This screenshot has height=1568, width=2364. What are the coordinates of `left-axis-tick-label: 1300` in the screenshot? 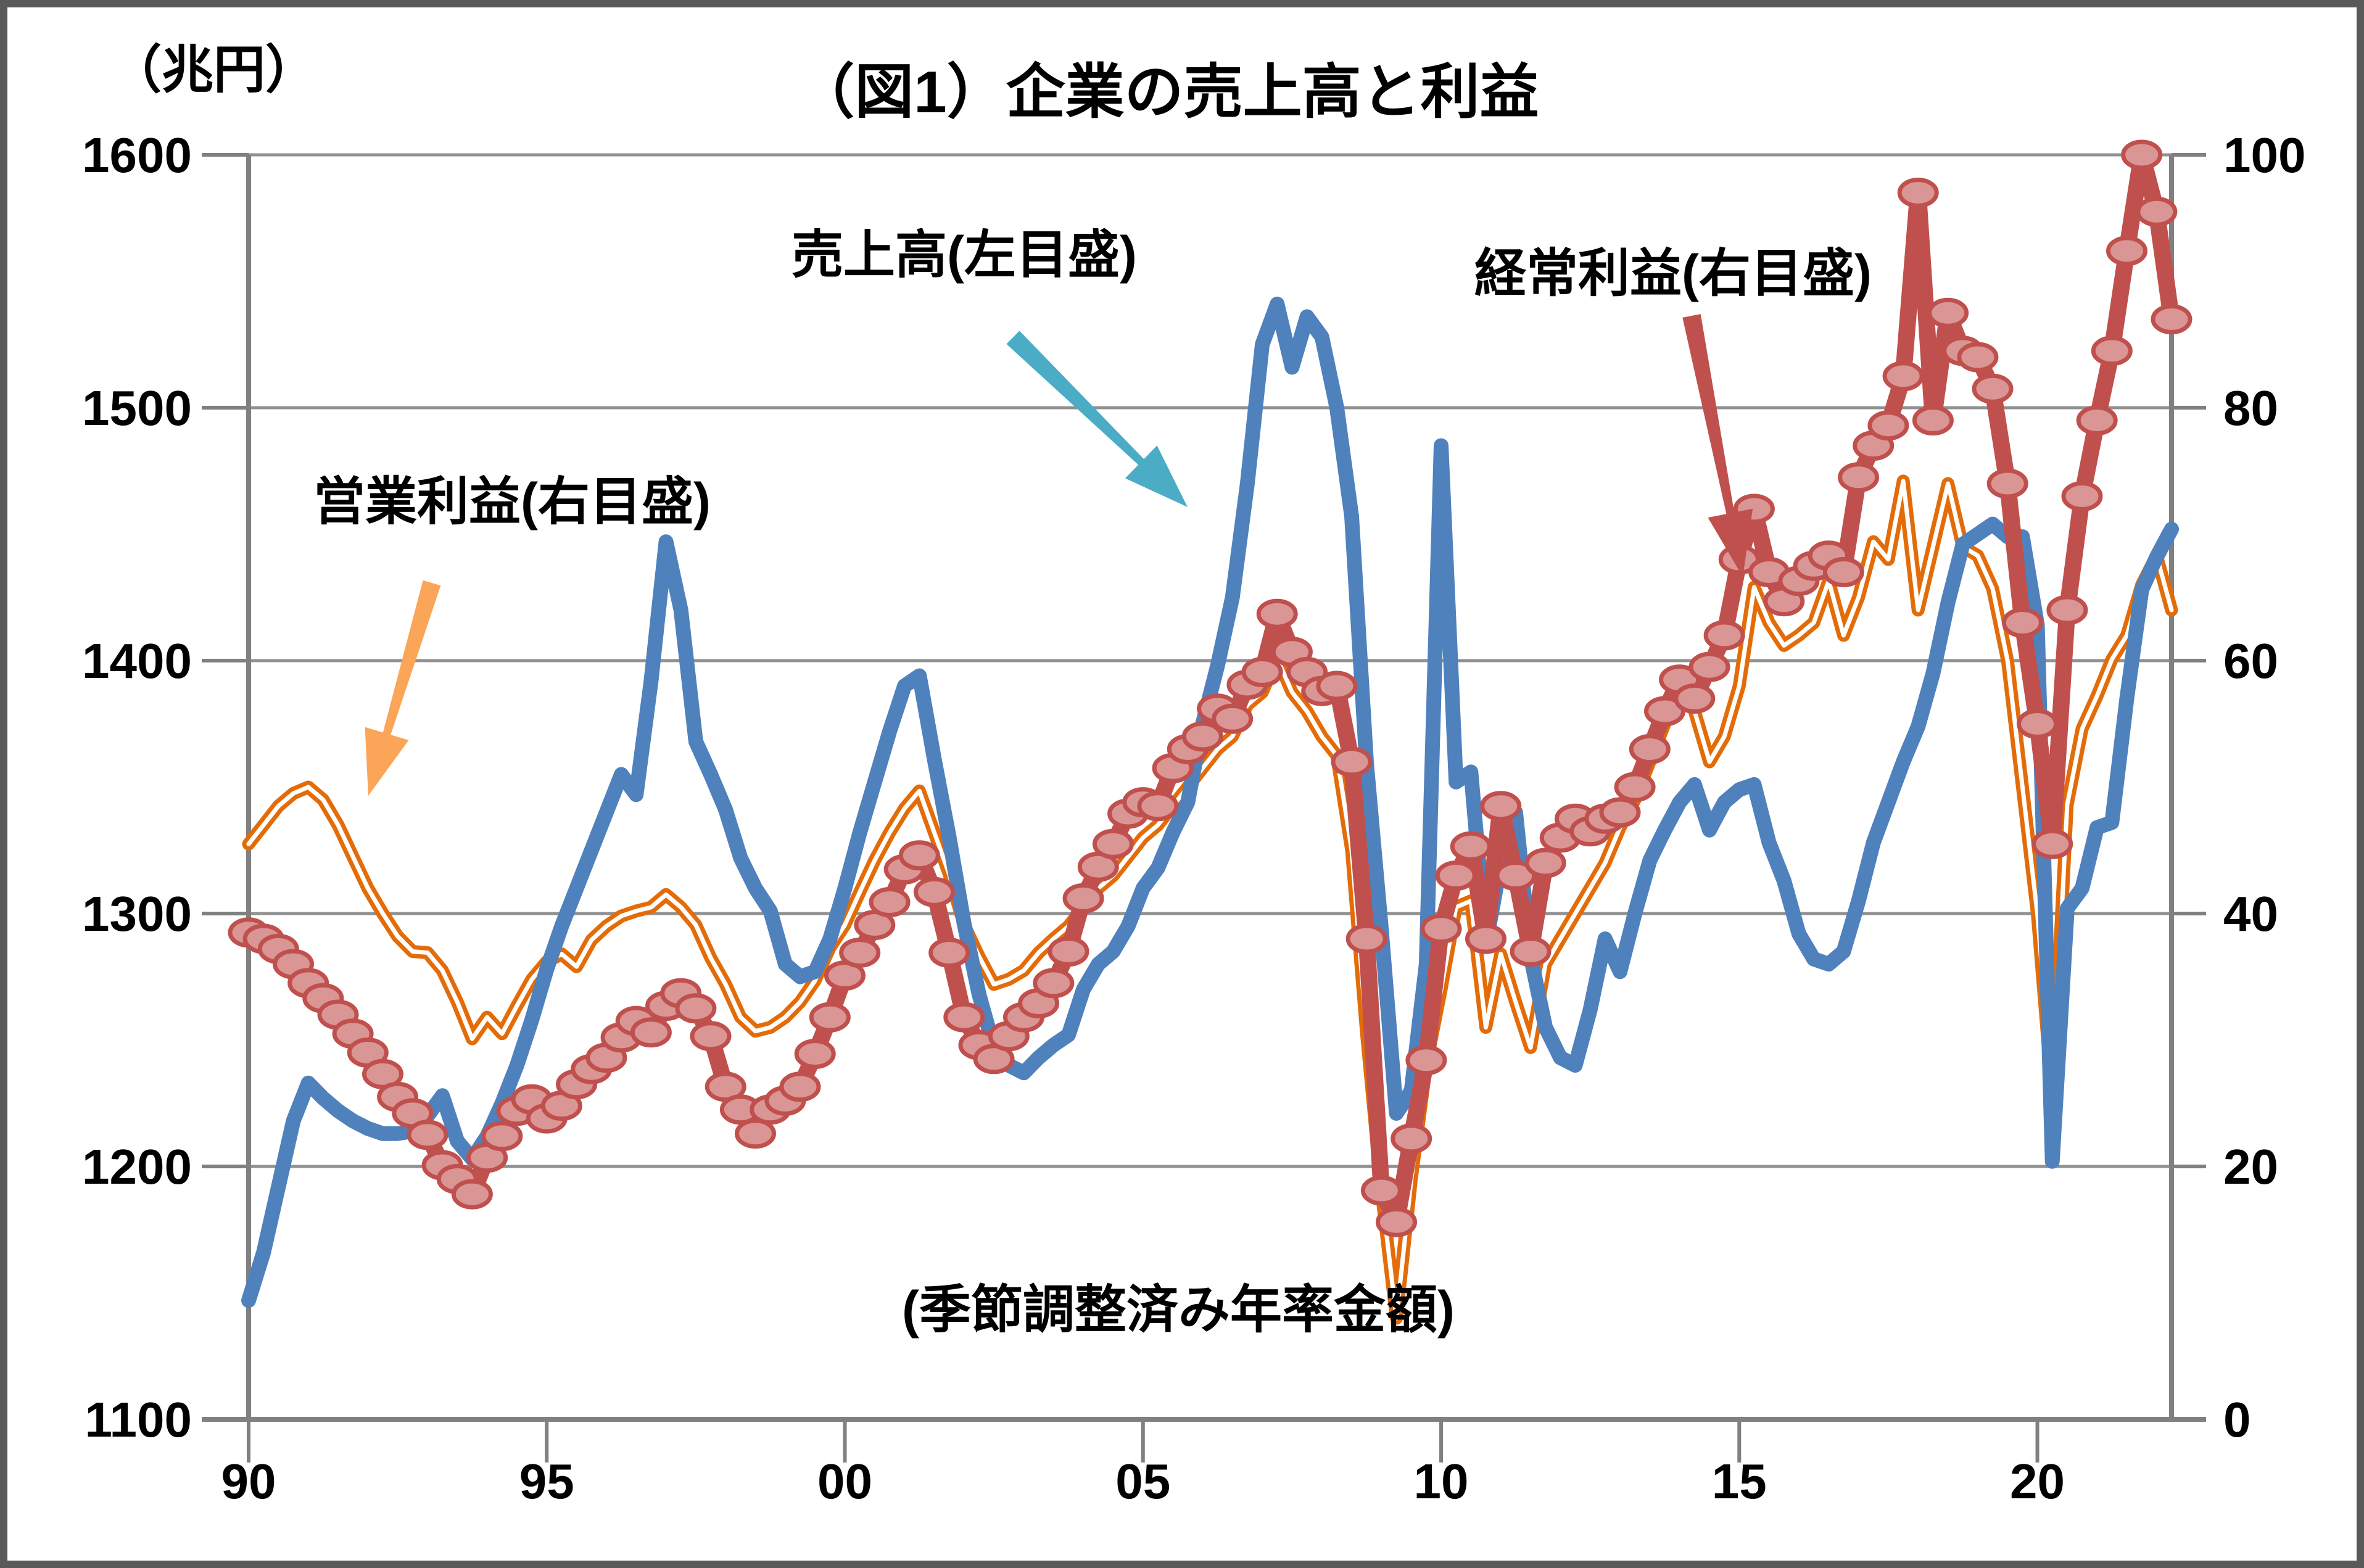 It's located at (137, 913).